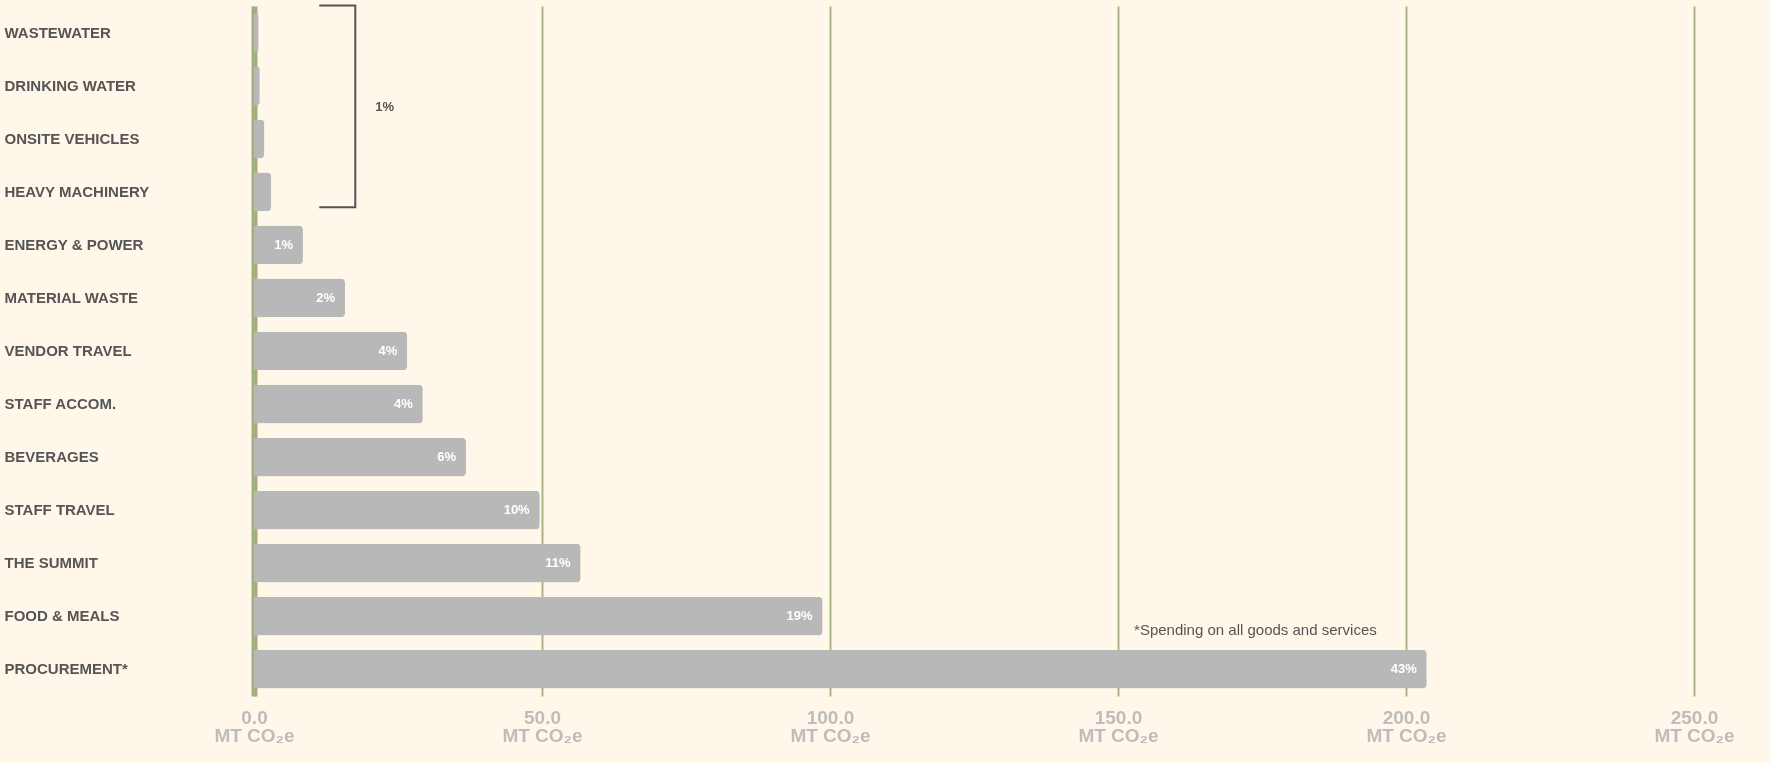 The height and width of the screenshot is (763, 1770). Describe the element at coordinates (830, 726) in the screenshot. I see `x-tick-label: 100.0 MT CO₂e` at that location.